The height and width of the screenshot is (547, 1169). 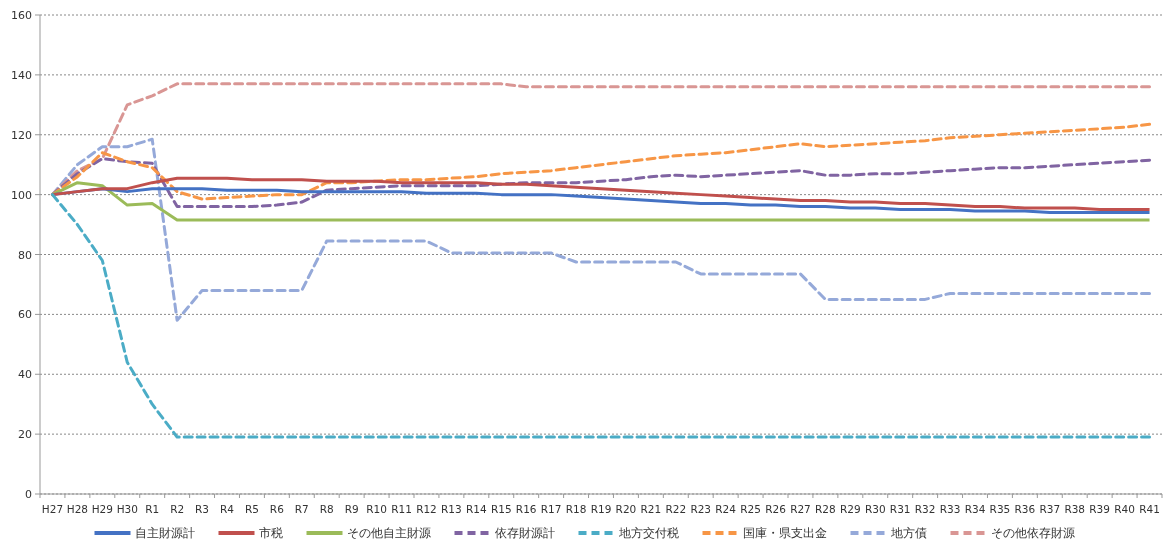 I want to click on legend-label: 地方交付税, so click(x=648, y=533).